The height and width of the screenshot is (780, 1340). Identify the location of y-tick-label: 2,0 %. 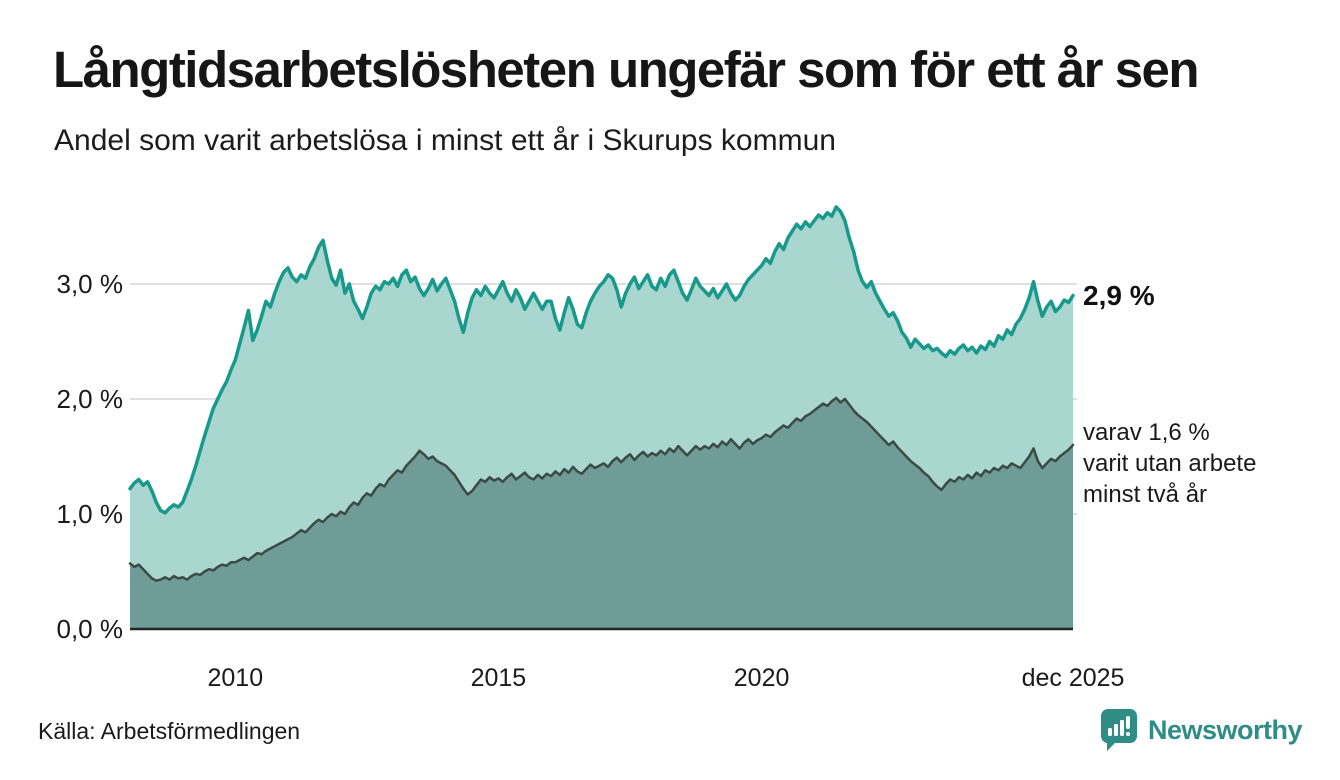
(90, 399).